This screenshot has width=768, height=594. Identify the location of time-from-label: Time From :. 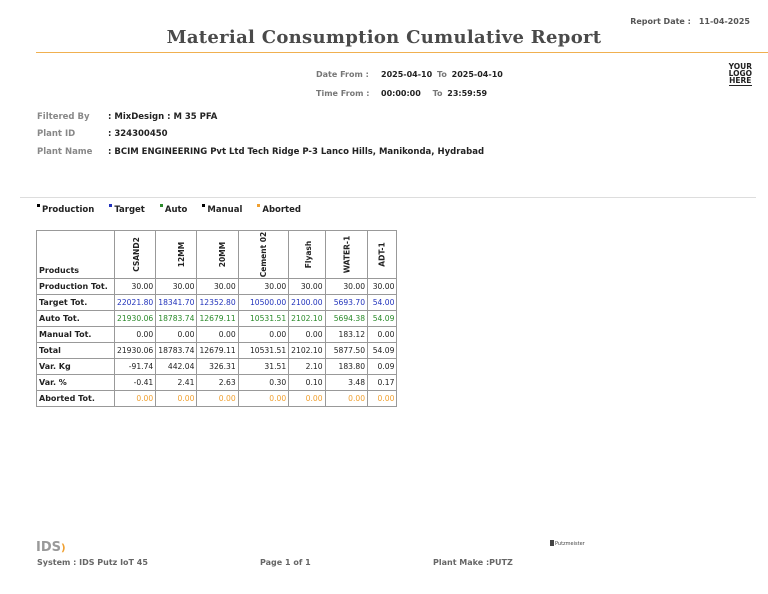
(343, 93).